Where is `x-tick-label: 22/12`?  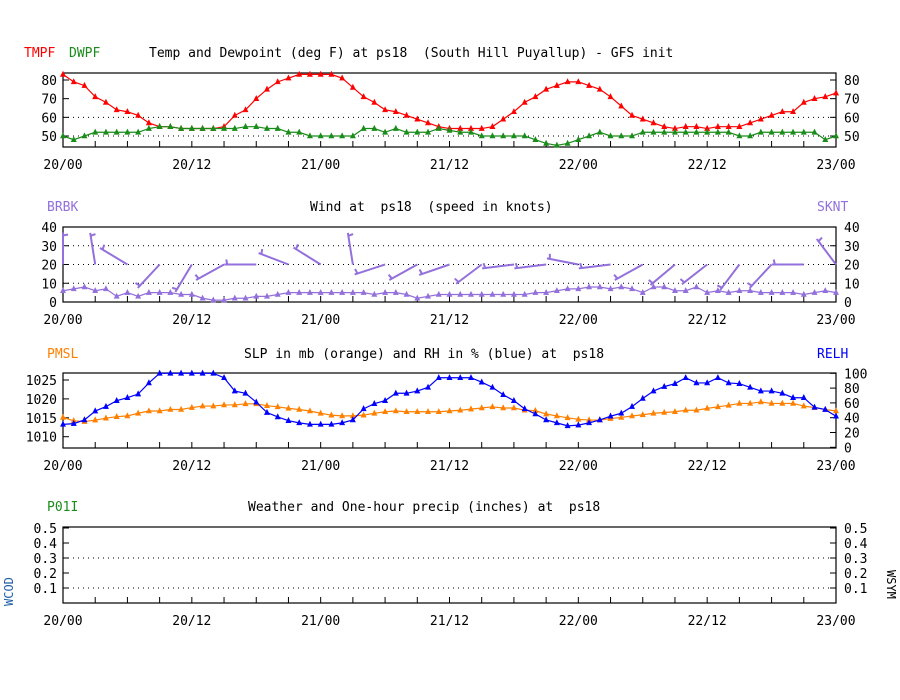
x-tick-label: 22/12 is located at coordinates (707, 320).